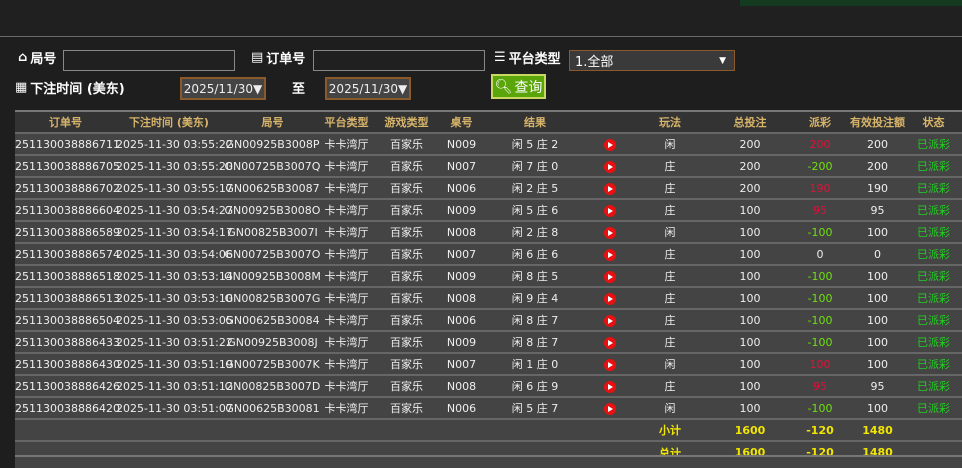  Describe the element at coordinates (368, 88) in the screenshot. I see `date-to-select: 2025/11/30 ▼` at that location.